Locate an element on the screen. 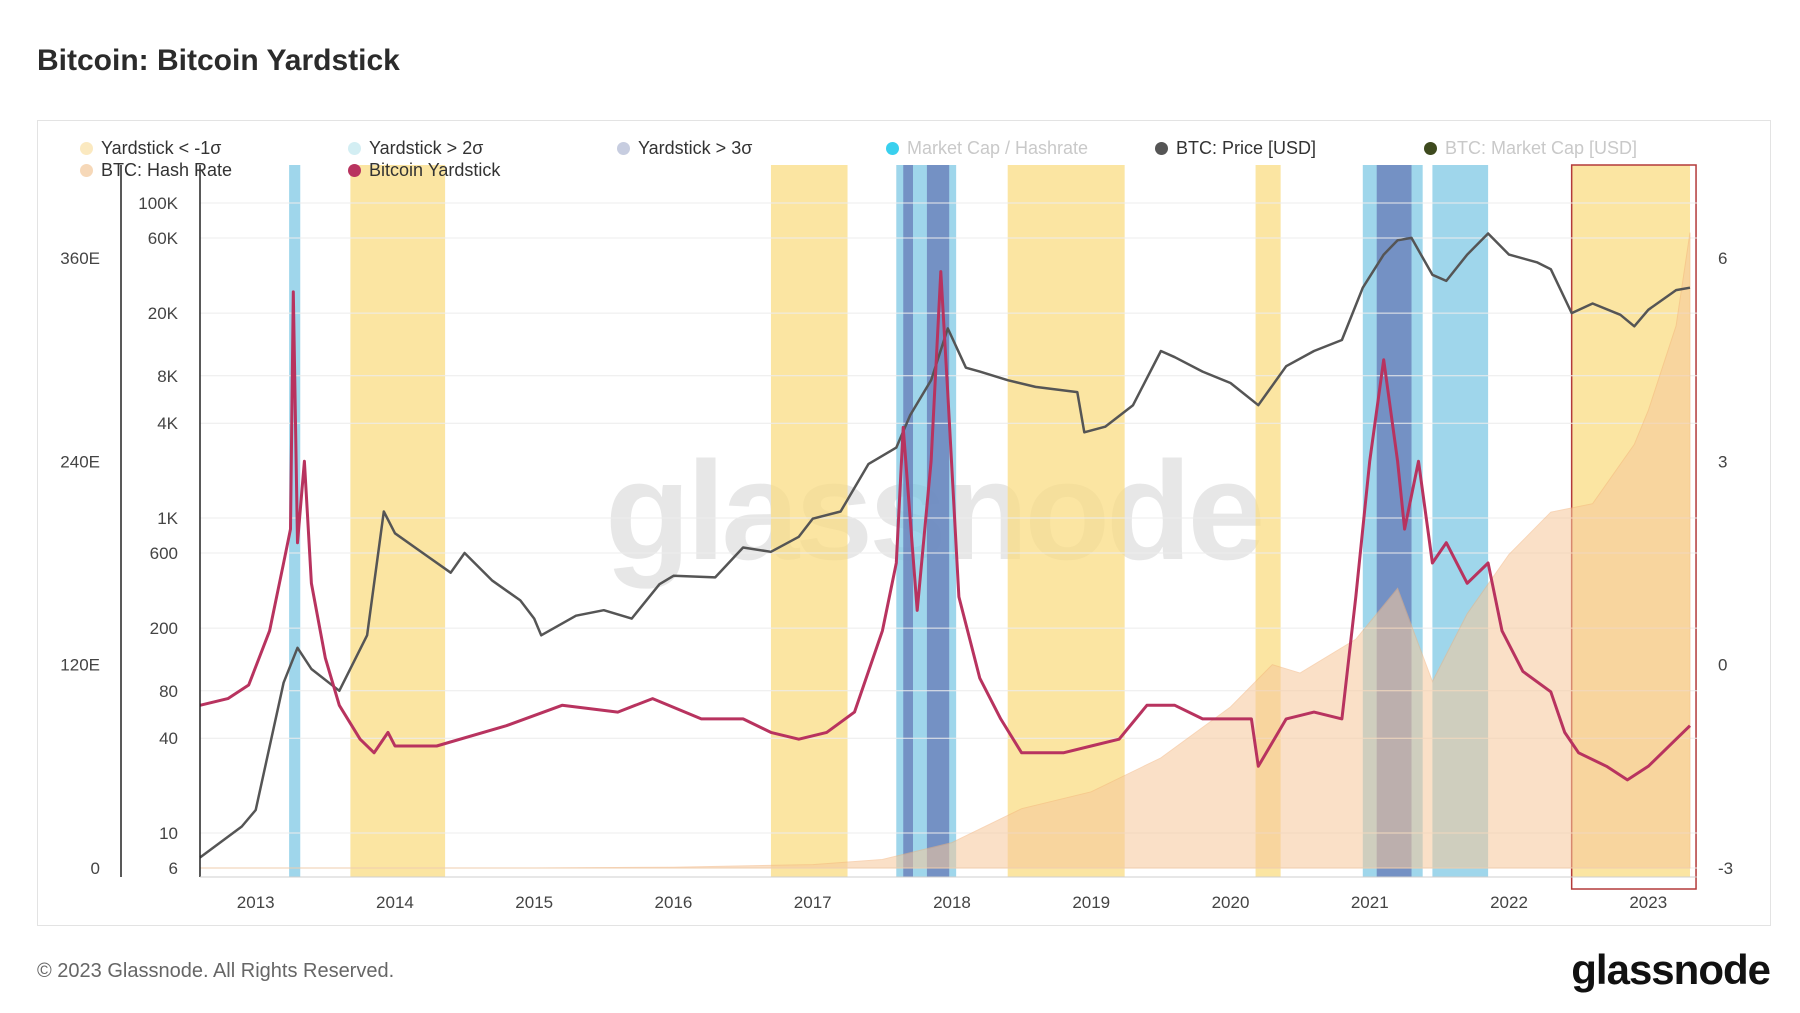 The image size is (1800, 1013). x-tick-label: 2017 is located at coordinates (813, 902).